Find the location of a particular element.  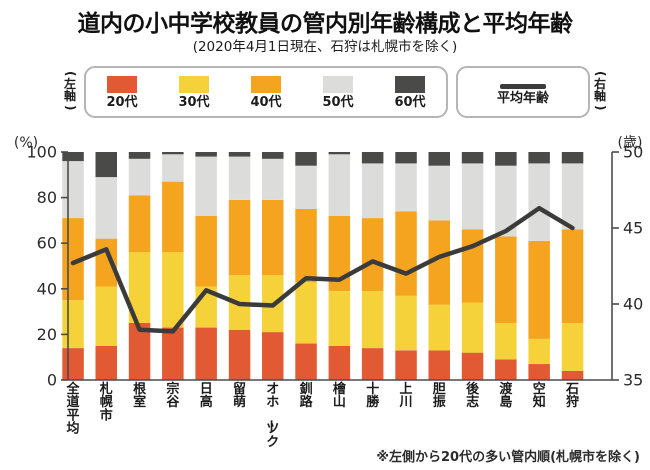

tick-label: 35 is located at coordinates (633, 380).